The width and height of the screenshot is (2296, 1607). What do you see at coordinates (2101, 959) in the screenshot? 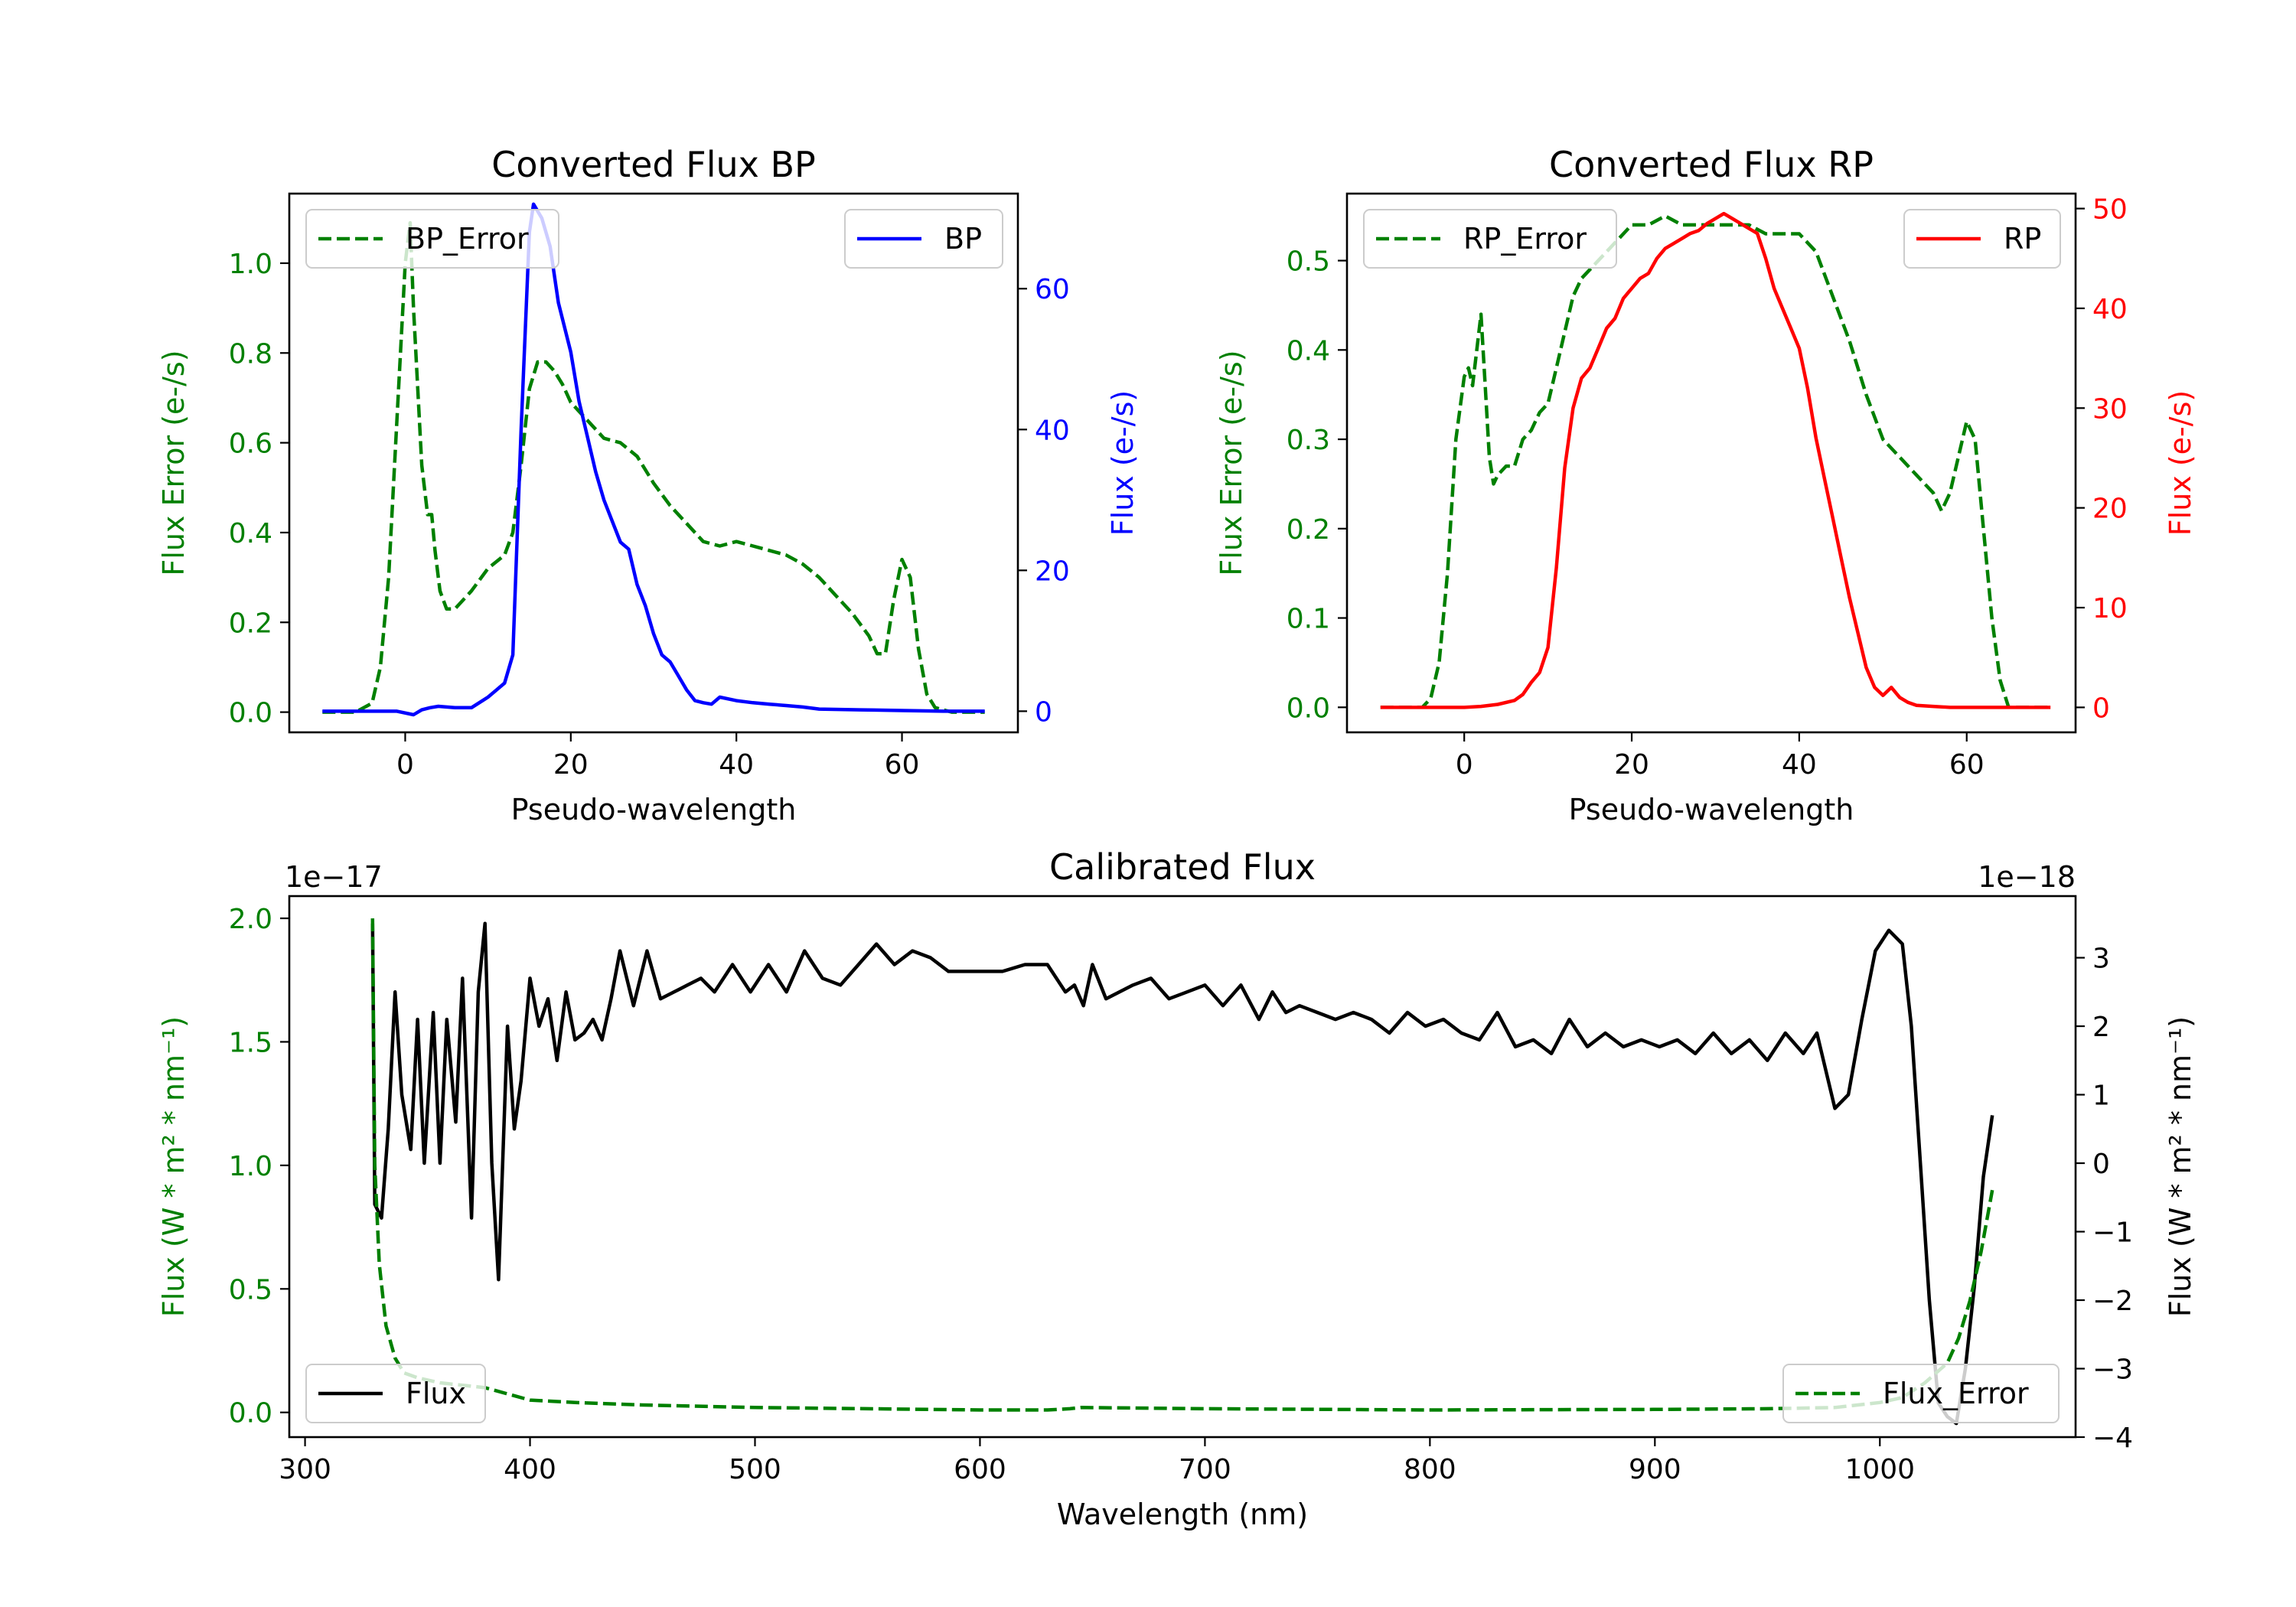
I see `y-right-tick-label: 3` at bounding box center [2101, 959].